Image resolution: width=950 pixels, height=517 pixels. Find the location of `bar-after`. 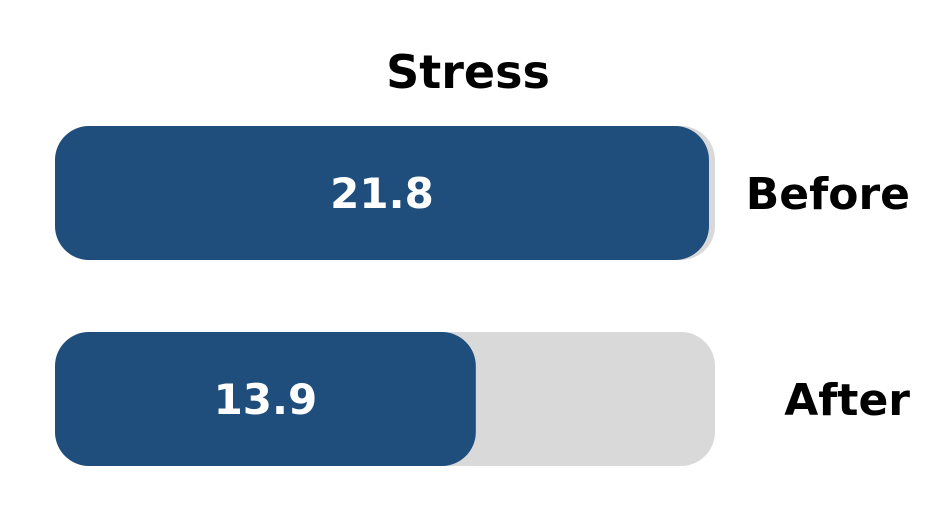

bar-after is located at coordinates (265, 399).